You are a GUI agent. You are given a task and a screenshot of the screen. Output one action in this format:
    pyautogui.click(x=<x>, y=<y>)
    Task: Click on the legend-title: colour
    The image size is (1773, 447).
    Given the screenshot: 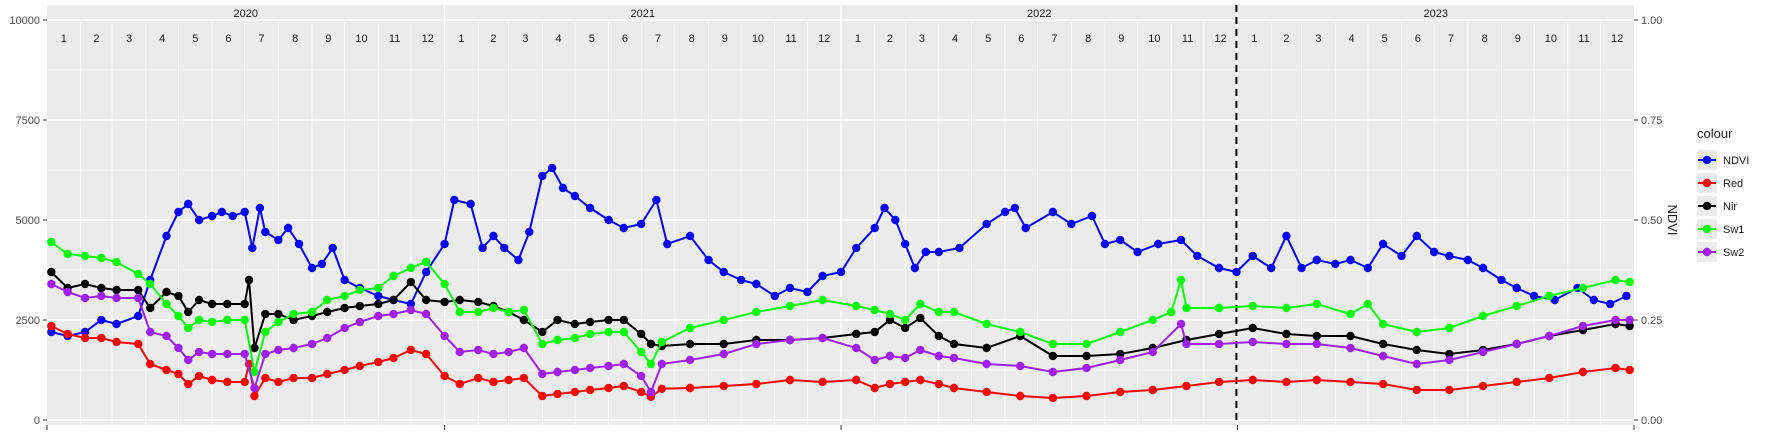 What is the action you would take?
    pyautogui.click(x=1715, y=133)
    